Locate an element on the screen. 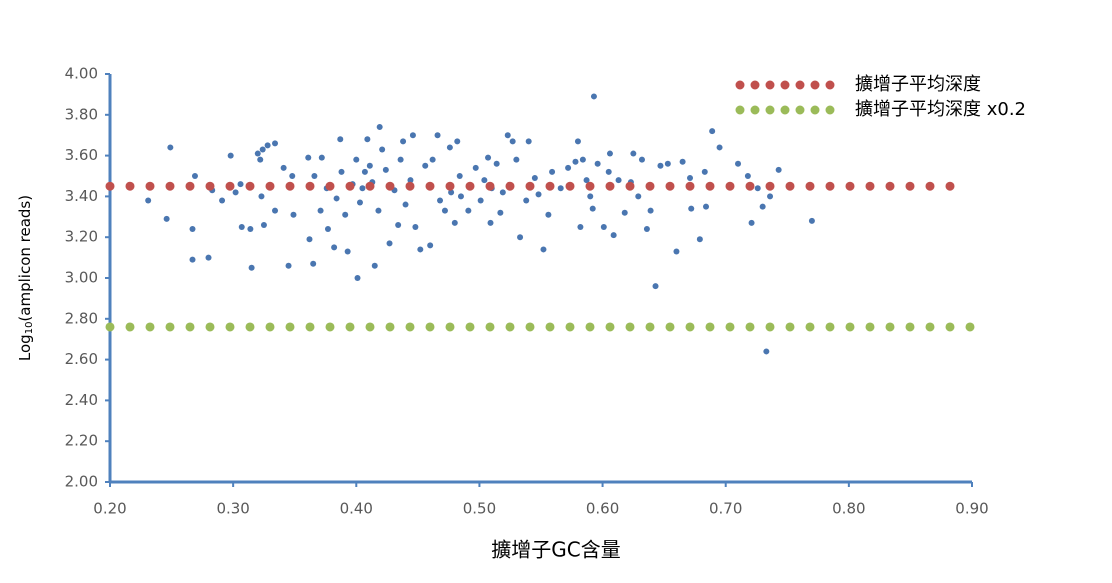 The height and width of the screenshot is (583, 1112). legend-label: 擴增子平均深度 is located at coordinates (918, 84).